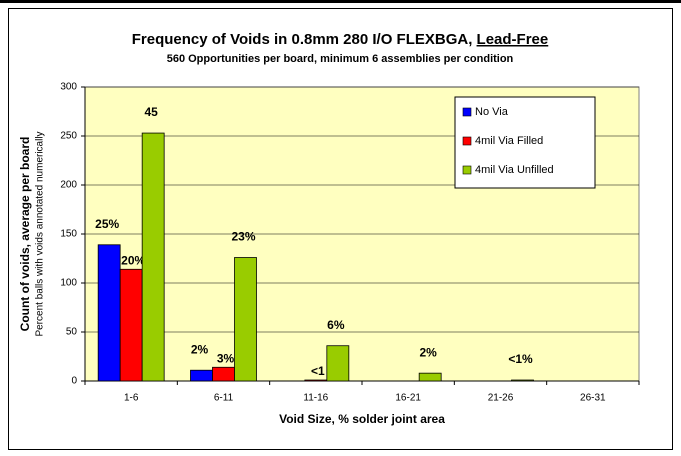 The image size is (681, 456). I want to click on data-annotation: 25%, so click(107, 224).